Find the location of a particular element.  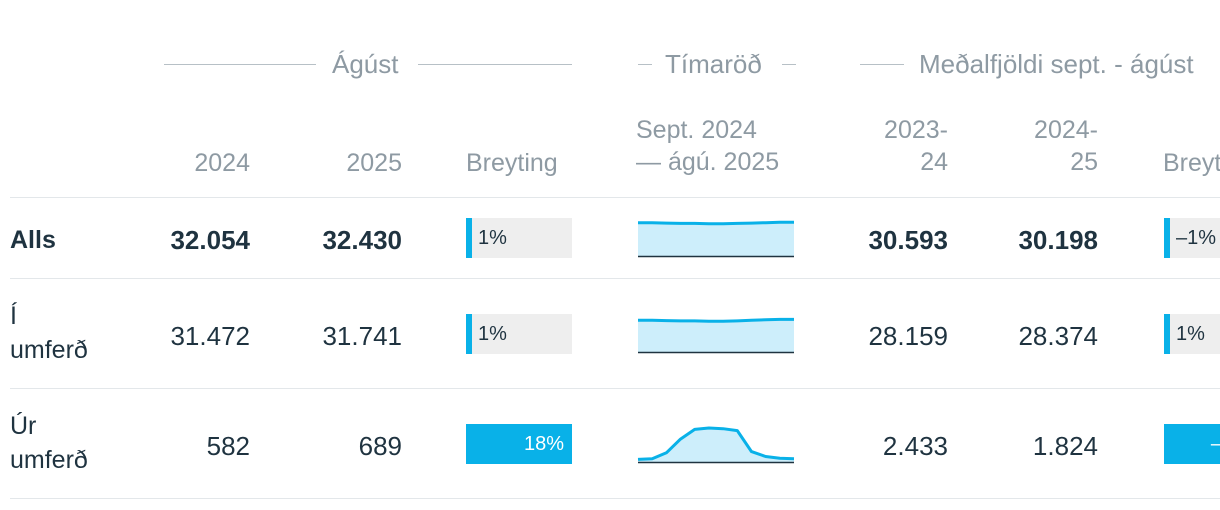

value-2024: 582 is located at coordinates (228, 446).